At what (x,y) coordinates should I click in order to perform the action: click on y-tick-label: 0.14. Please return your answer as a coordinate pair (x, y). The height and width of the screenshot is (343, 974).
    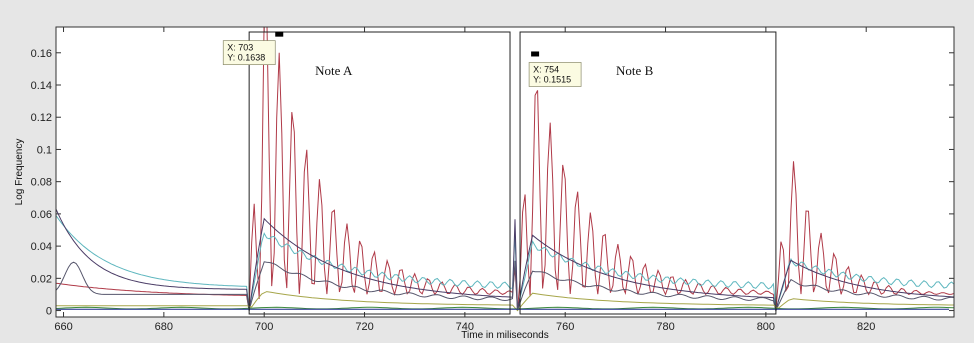
    Looking at the image, I should click on (41, 86).